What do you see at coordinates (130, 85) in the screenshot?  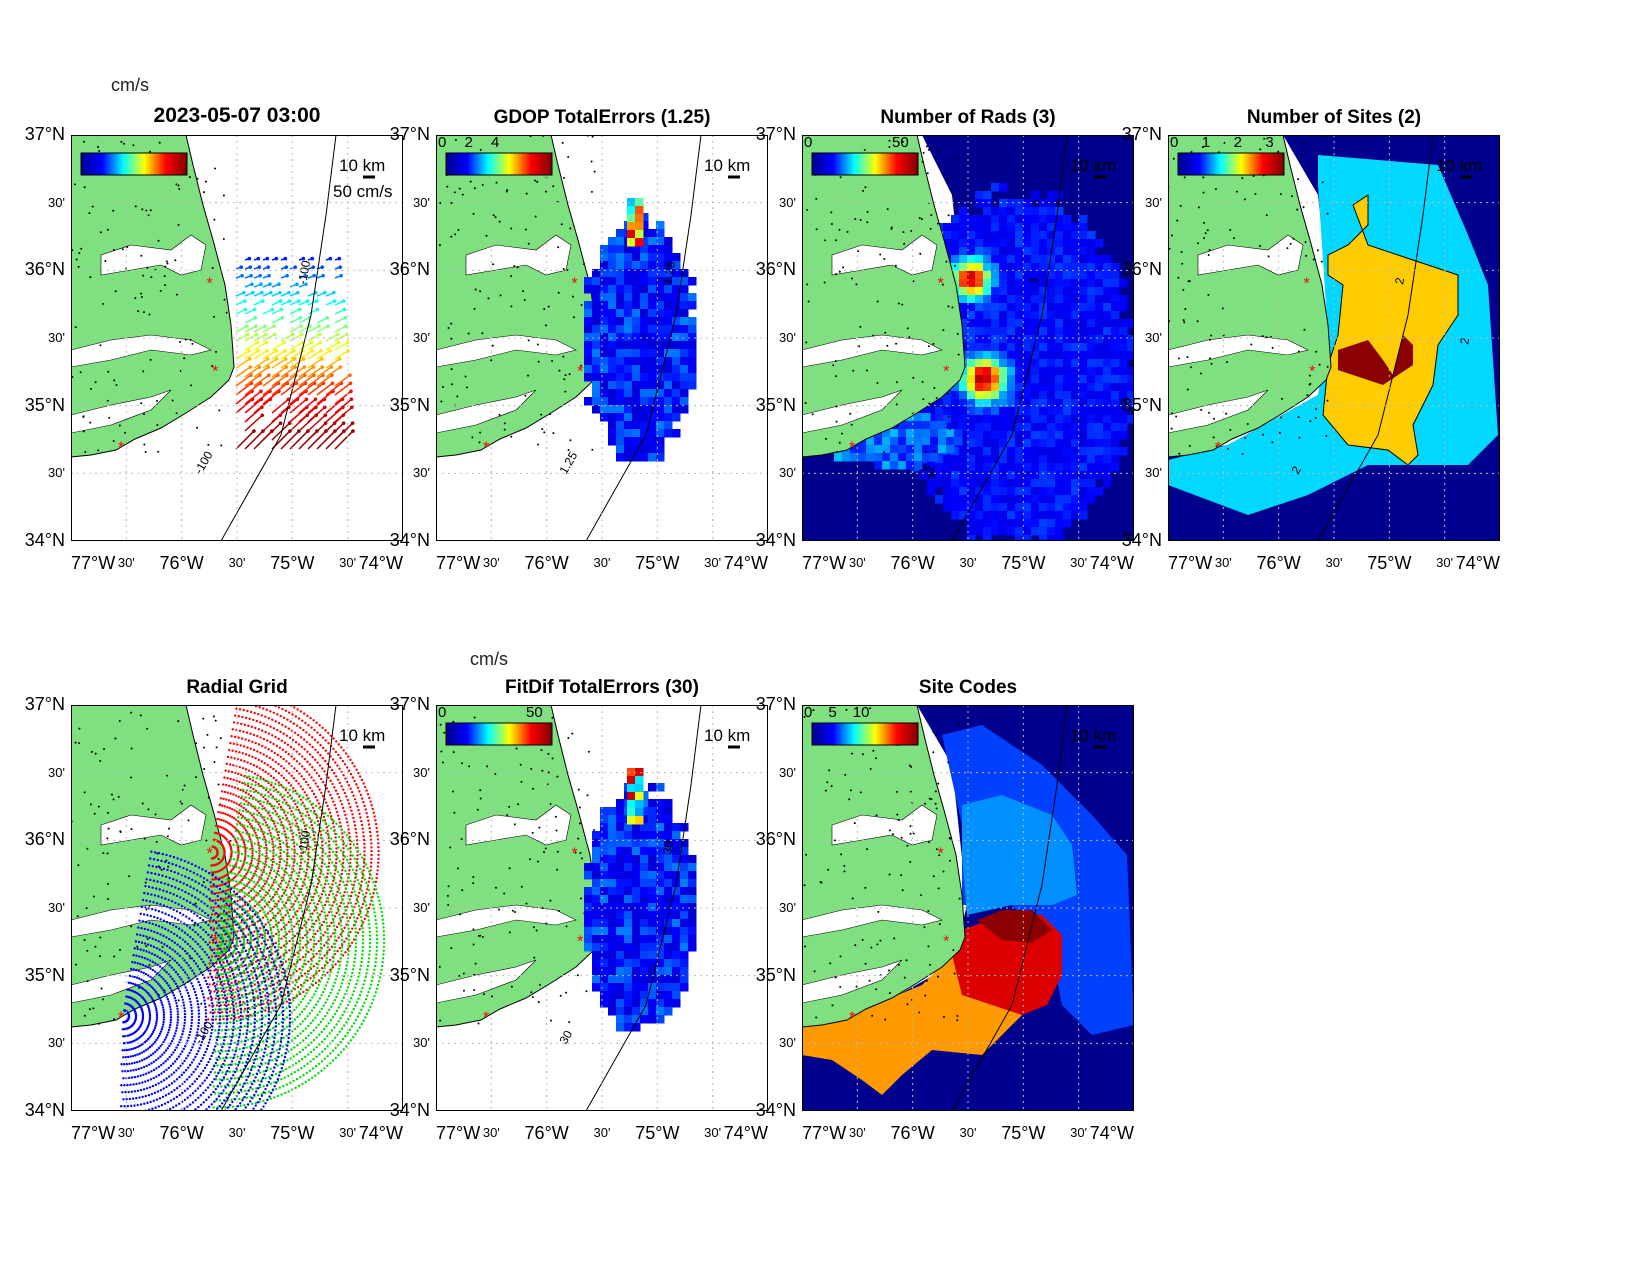 I see `colorbar-units: cm/s` at bounding box center [130, 85].